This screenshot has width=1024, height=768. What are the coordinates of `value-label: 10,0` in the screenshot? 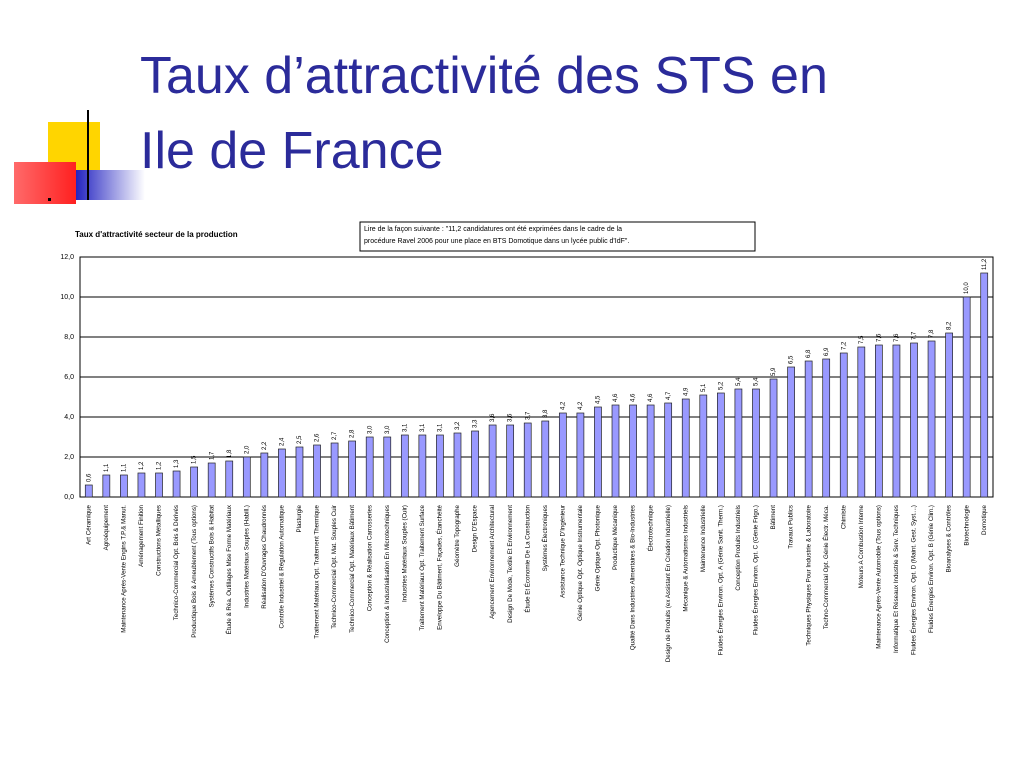 It's located at (967, 288).